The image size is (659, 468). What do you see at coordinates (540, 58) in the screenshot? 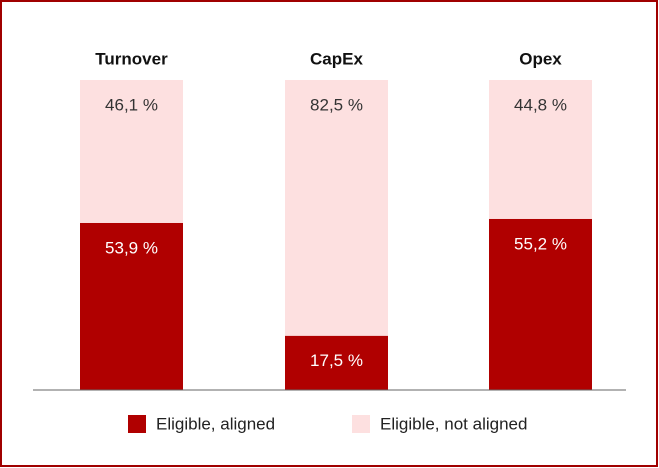
I see `category-label: Opex` at bounding box center [540, 58].